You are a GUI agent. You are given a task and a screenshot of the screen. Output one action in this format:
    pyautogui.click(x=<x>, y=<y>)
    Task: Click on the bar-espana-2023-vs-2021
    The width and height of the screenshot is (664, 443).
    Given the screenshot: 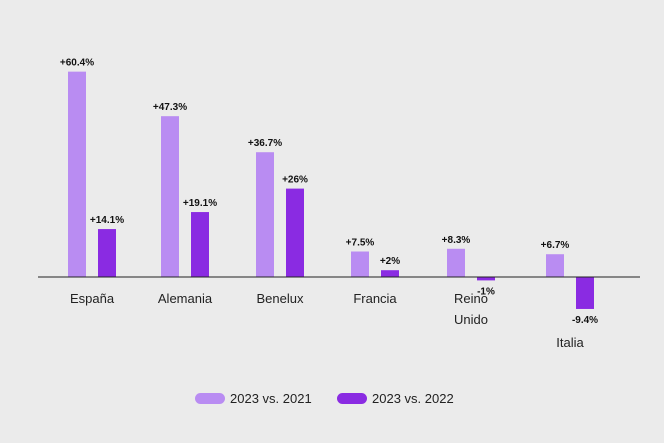 What is the action you would take?
    pyautogui.click(x=77, y=174)
    